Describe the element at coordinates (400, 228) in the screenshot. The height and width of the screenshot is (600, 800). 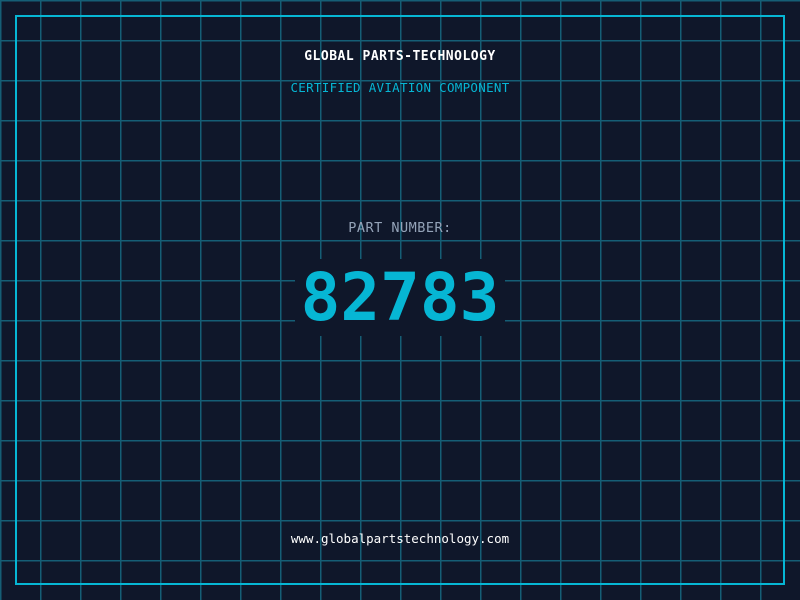
I see `part-number-label: PART NUMBER:` at that location.